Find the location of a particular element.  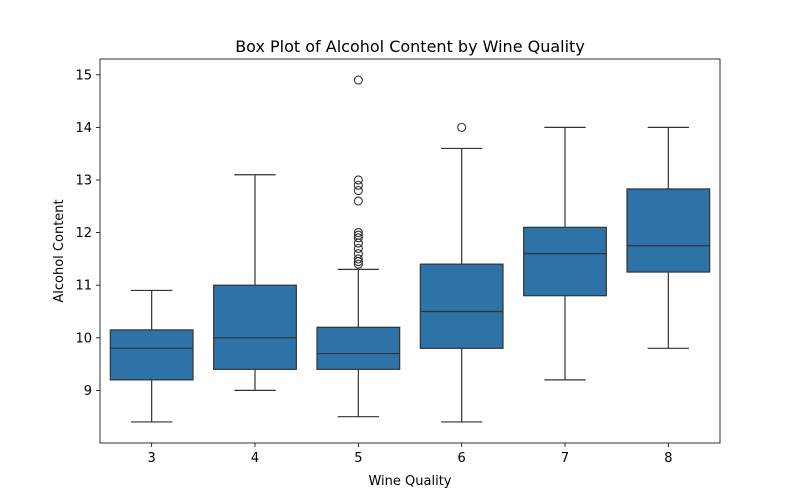

y-tick-label: 12 is located at coordinates (83, 233).